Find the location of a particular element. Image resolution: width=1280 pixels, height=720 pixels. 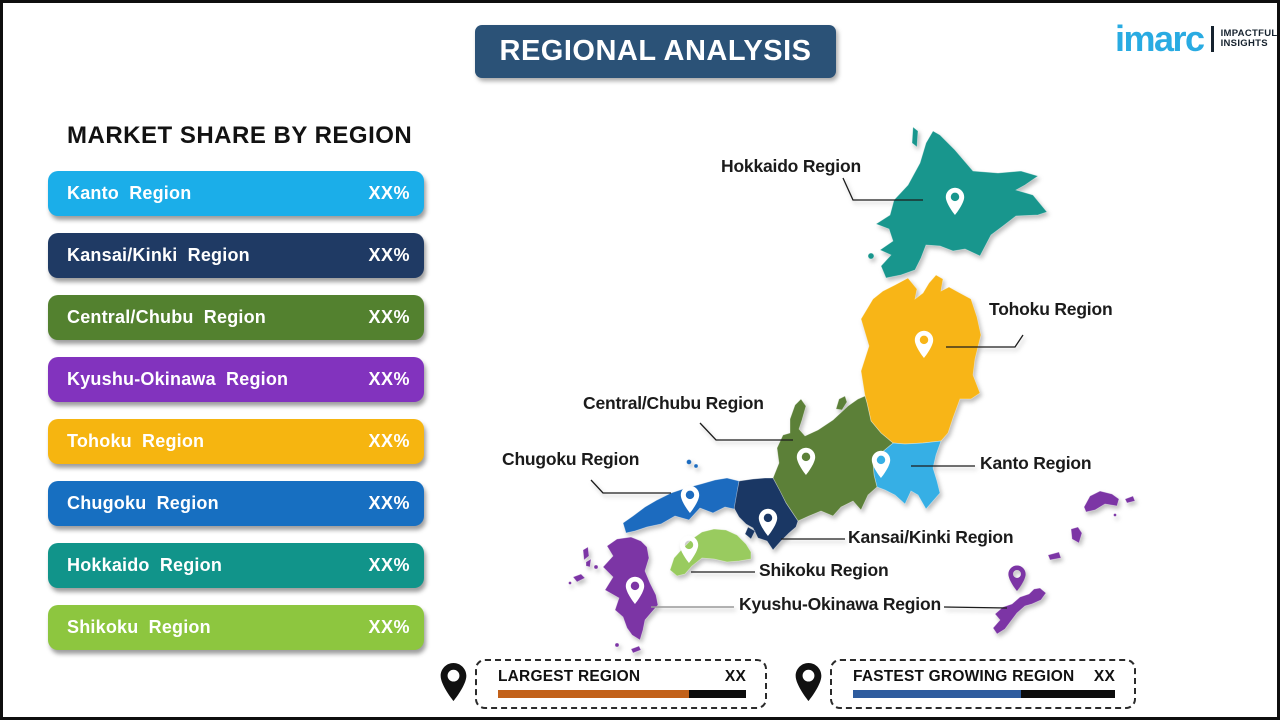

fastest-growing-bar-fill is located at coordinates (937, 694).